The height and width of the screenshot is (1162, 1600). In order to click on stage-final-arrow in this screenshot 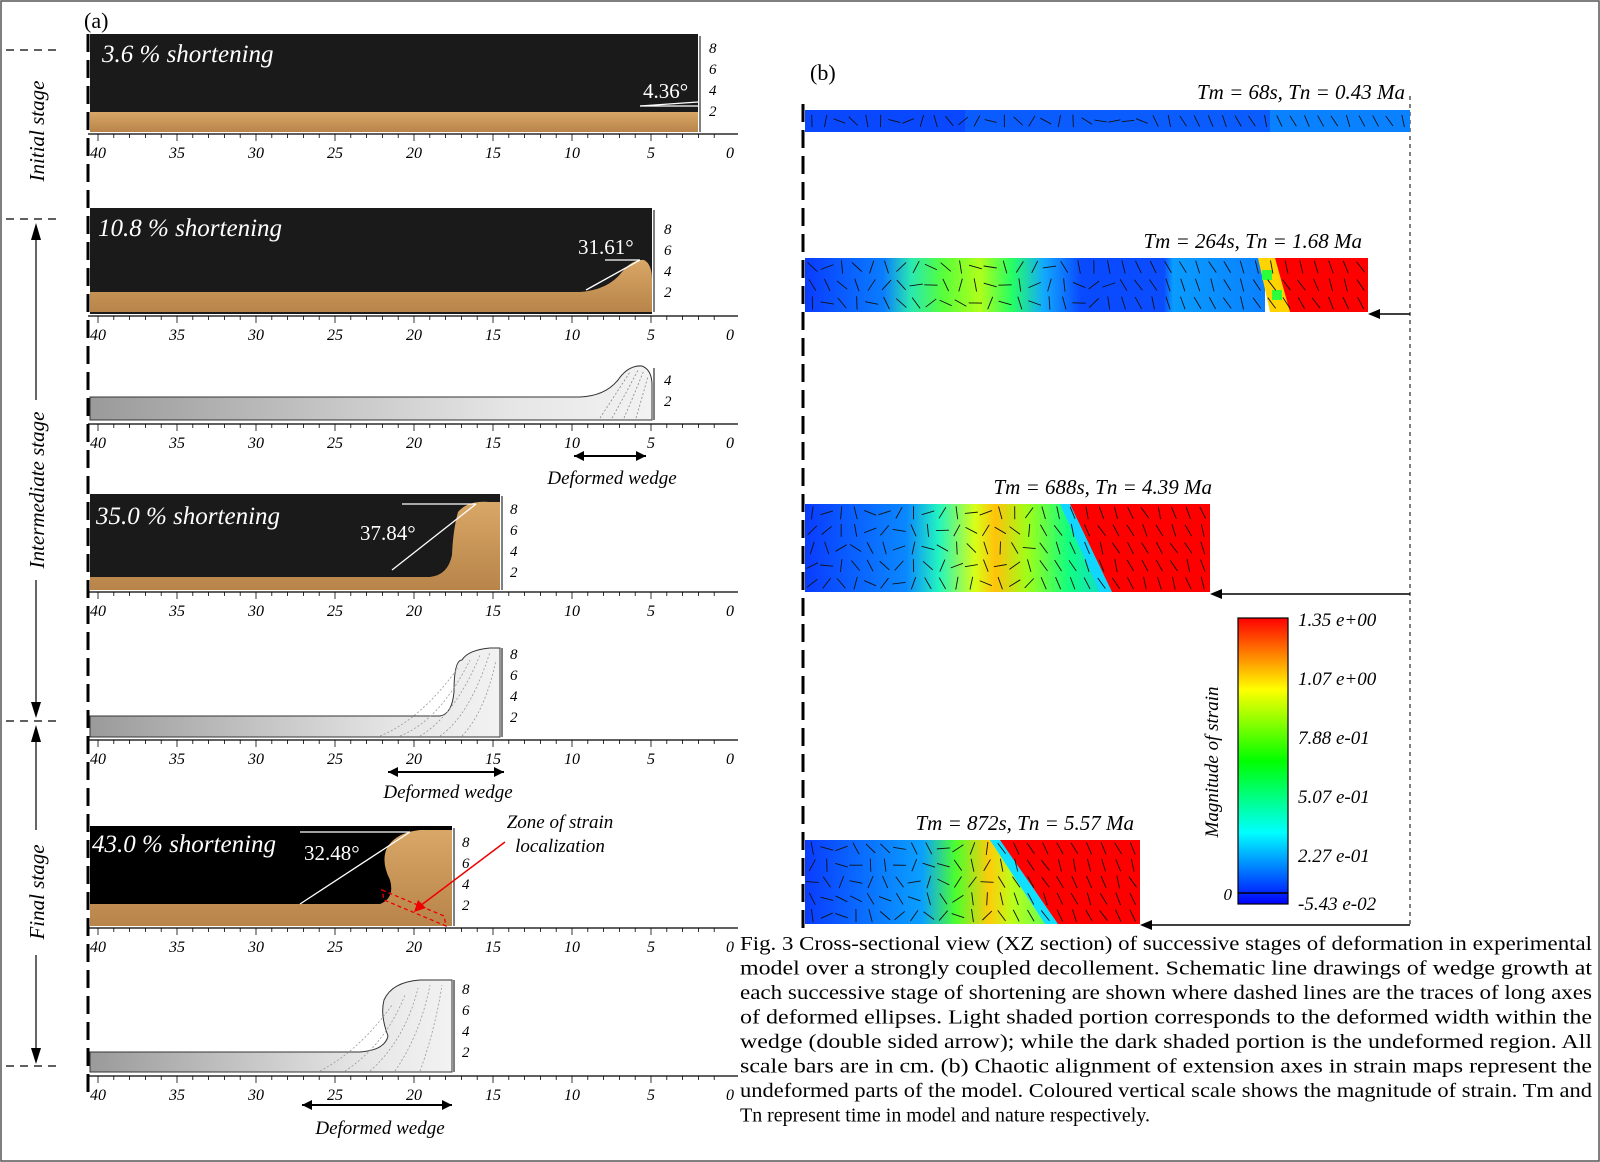, I will do `click(36, 894)`.